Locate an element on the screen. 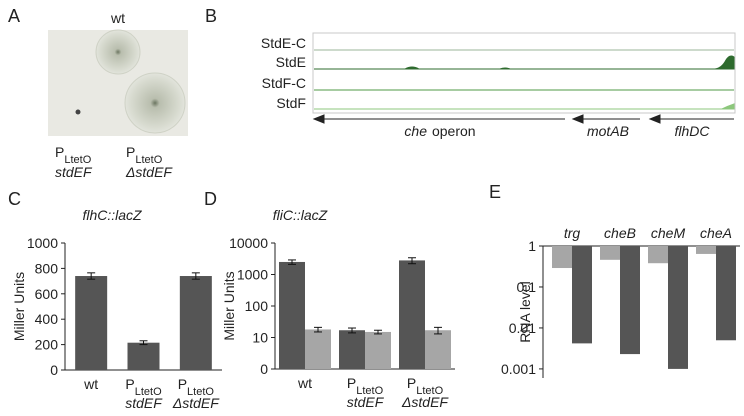  track-frame is located at coordinates (524, 73).